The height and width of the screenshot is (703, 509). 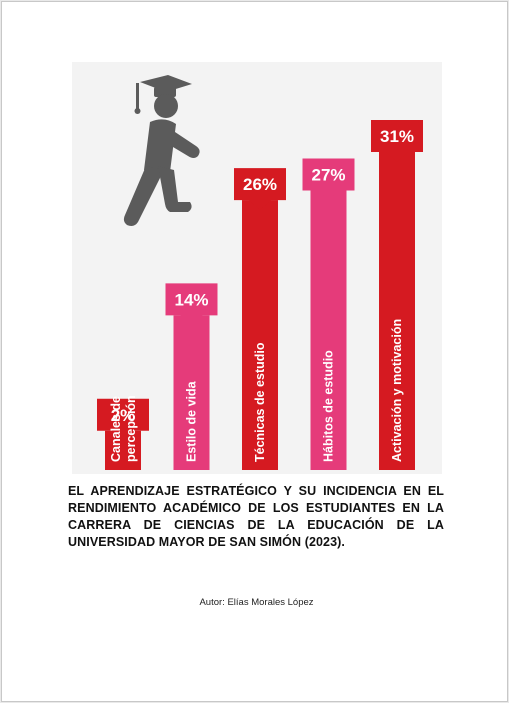 I want to click on category-label: Activación y motivación, so click(x=397, y=390).